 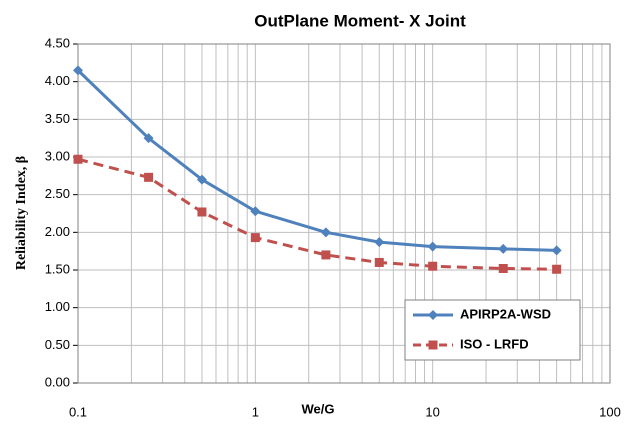 I want to click on y-tick-label: 1.50, so click(x=57, y=268).